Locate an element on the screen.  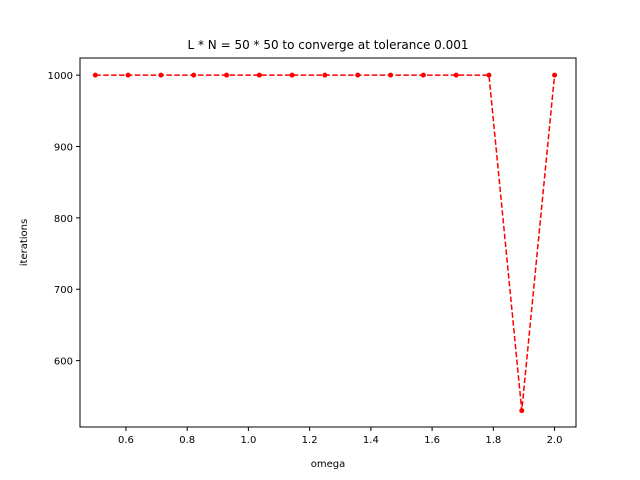
x-axis-ticks: 0.6 0.8 1.0 1.2 1.4 1.6 1.8 2.0 is located at coordinates (340, 436).